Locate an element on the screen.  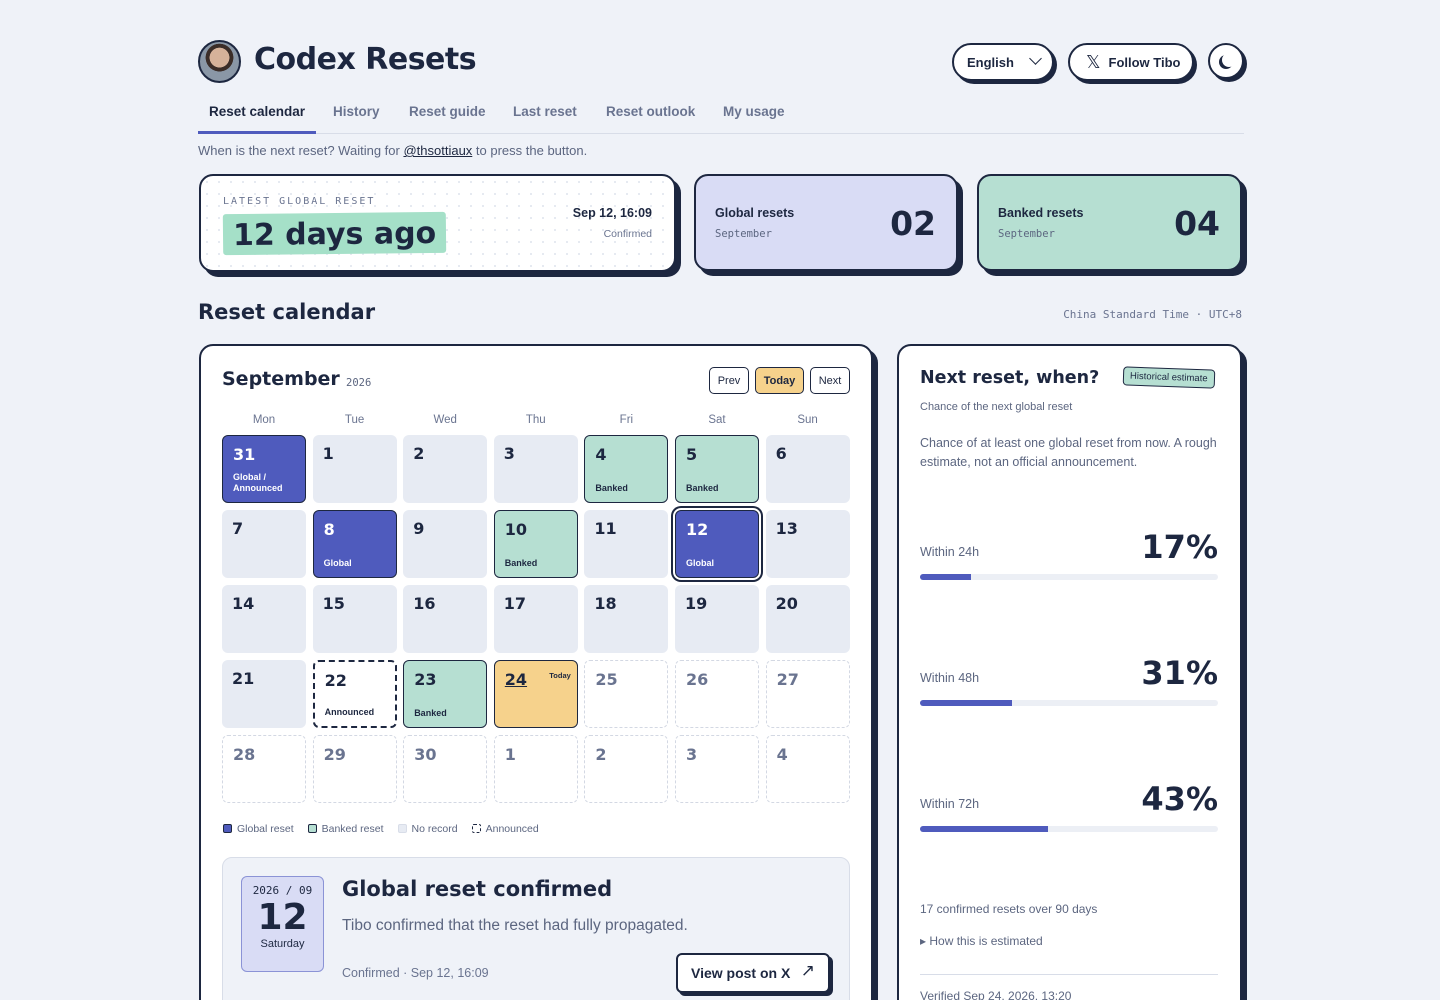
calendar-day-cell: 9 is located at coordinates (445, 544).